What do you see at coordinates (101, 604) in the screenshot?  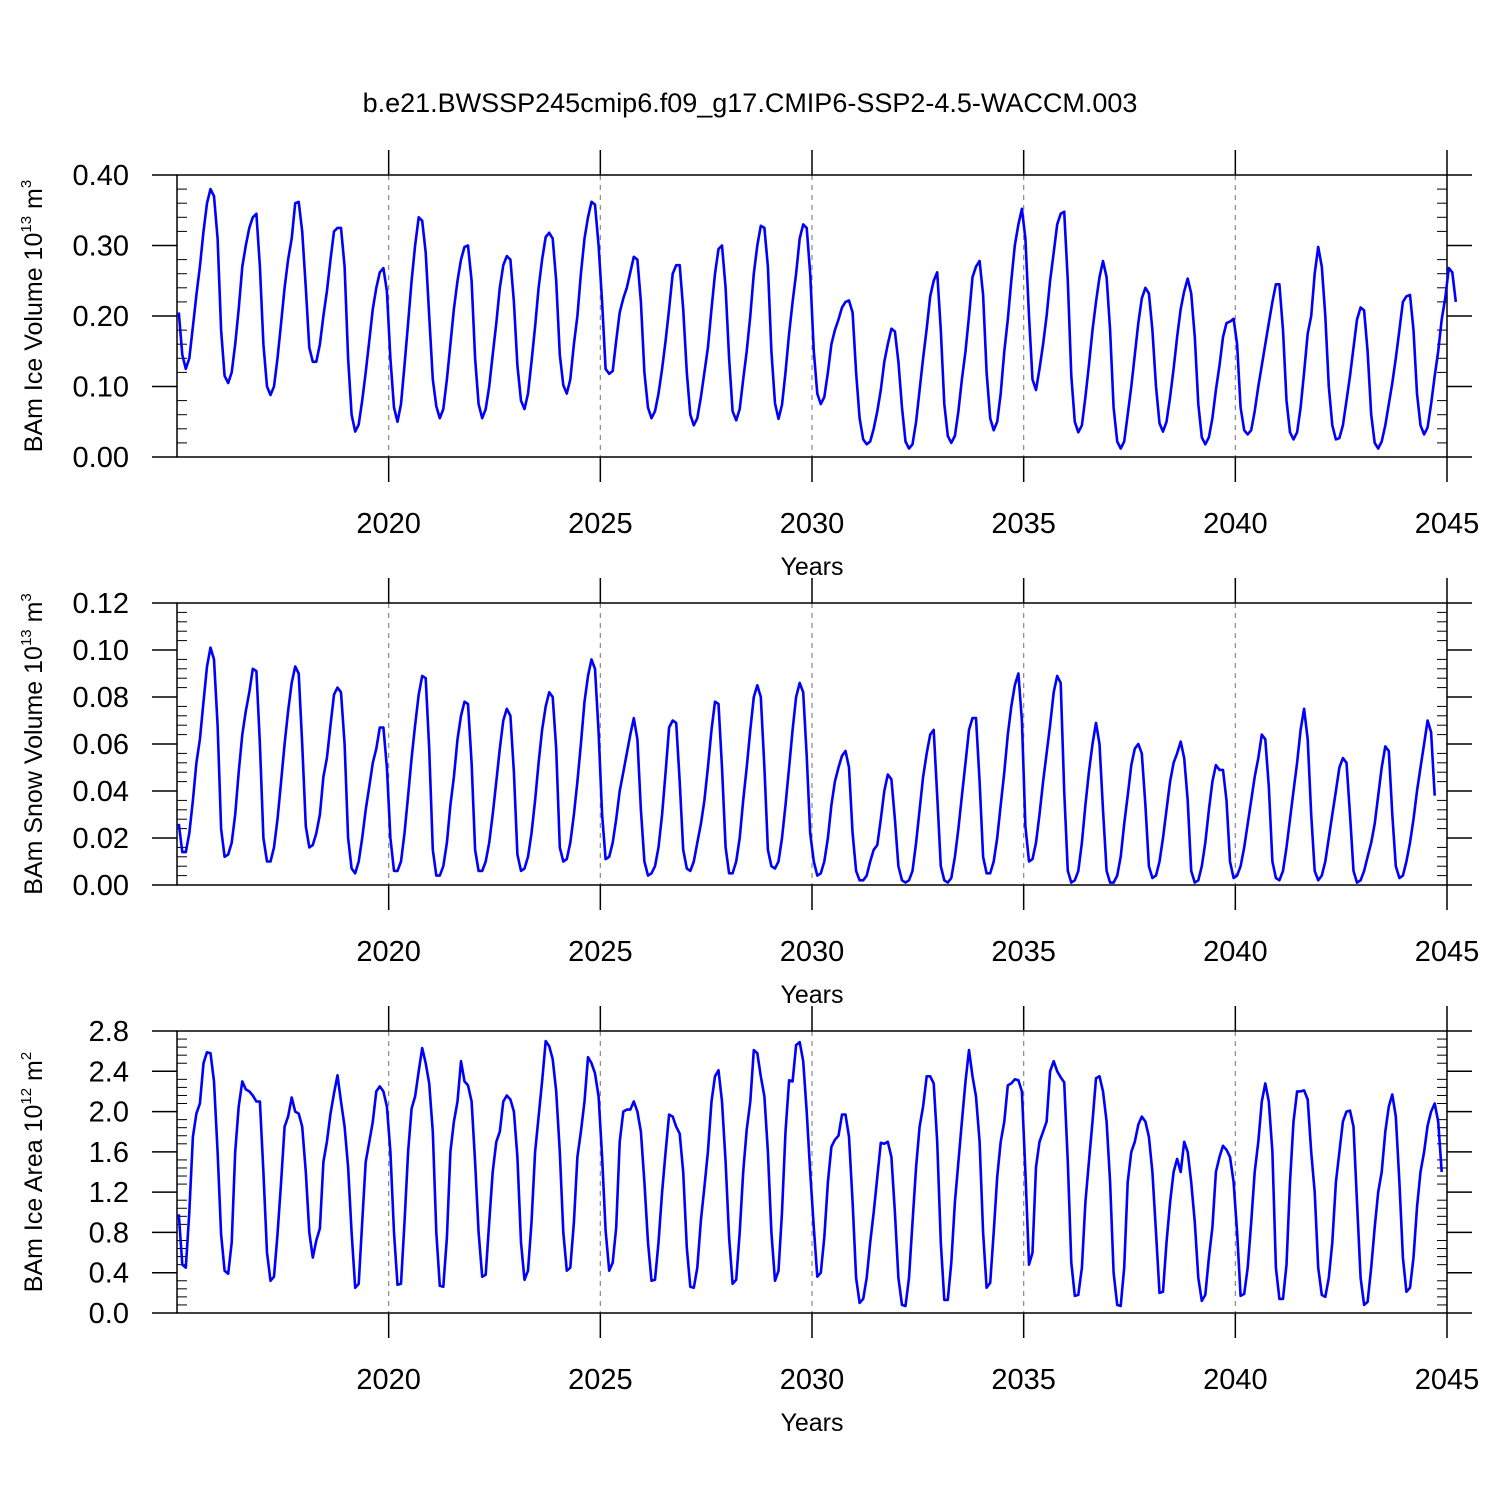 I see `y-tick-label: 0.12` at bounding box center [101, 604].